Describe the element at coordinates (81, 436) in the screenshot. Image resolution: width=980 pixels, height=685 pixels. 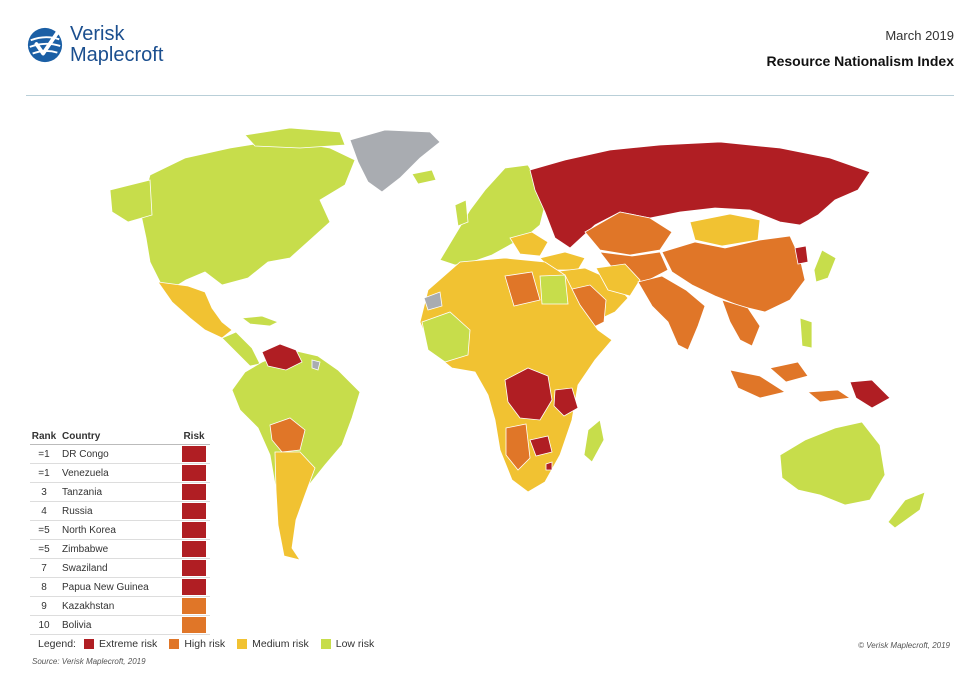
I see `country-column-header: Country` at that location.